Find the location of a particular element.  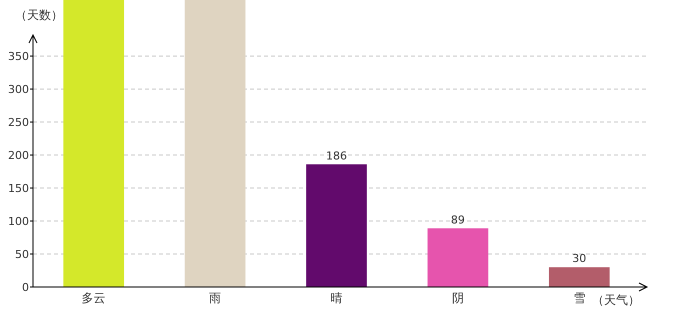

y-tick-label: 100 is located at coordinates (18, 221).